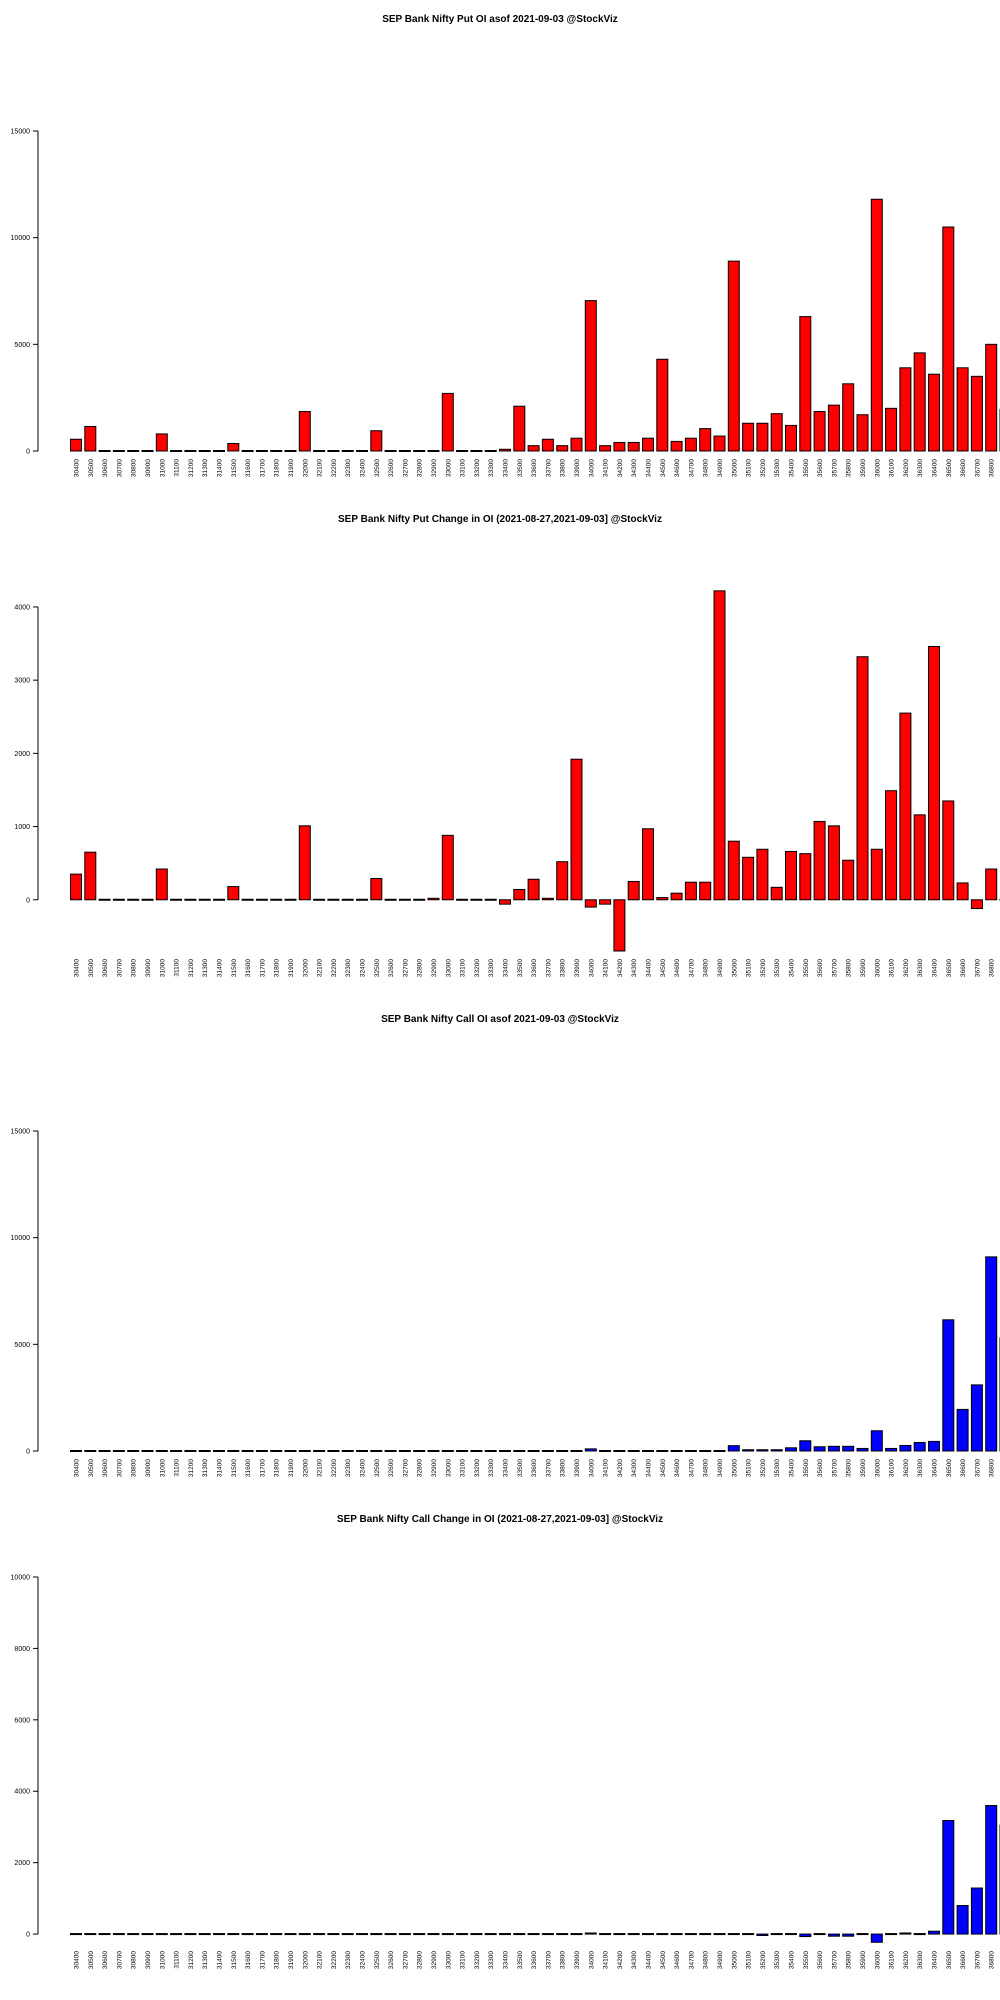  Describe the element at coordinates (863, 1960) in the screenshot. I see `x-tick-label: 35900` at that location.